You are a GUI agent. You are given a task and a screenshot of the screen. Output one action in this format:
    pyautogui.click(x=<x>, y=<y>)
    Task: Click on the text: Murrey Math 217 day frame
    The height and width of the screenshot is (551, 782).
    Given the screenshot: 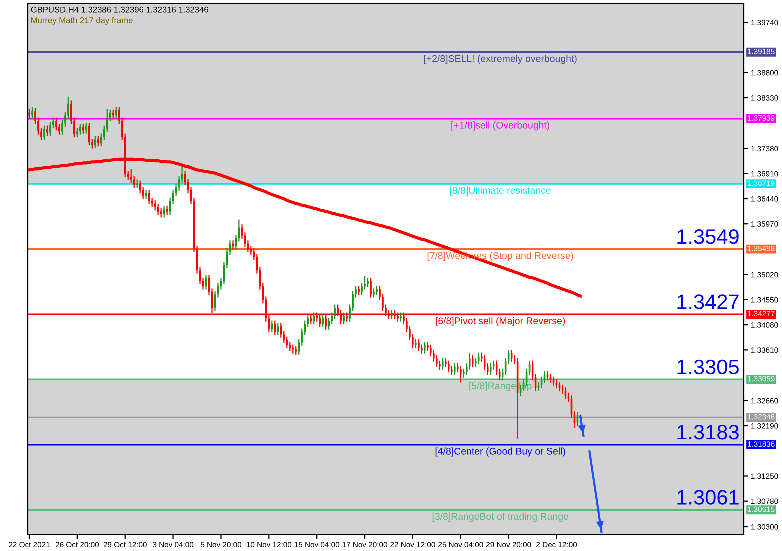 What is the action you would take?
    pyautogui.click(x=82, y=21)
    